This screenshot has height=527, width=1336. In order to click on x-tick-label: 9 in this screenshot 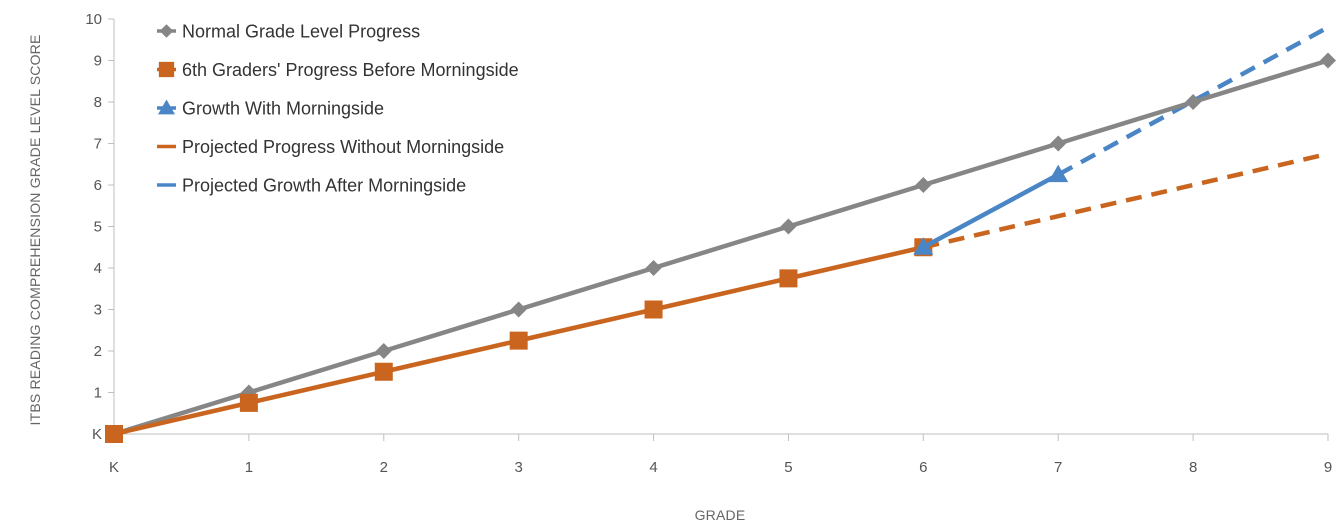, I will do `click(1328, 467)`.